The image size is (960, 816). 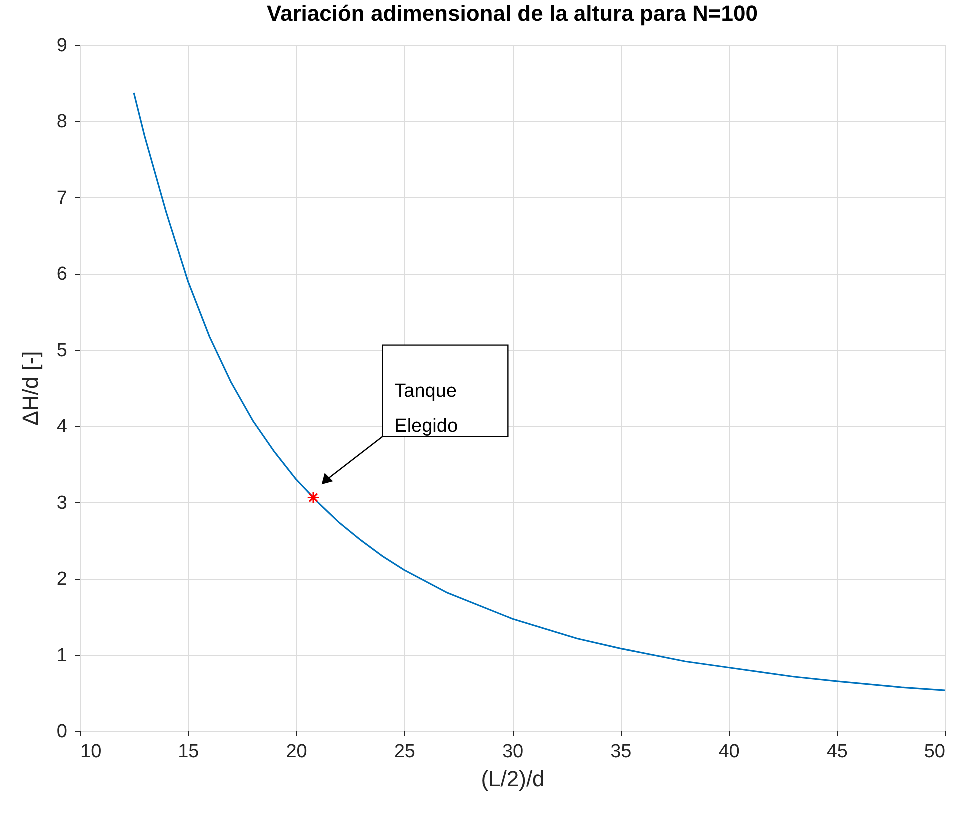 I want to click on y-tick-label: 2, so click(x=62, y=579).